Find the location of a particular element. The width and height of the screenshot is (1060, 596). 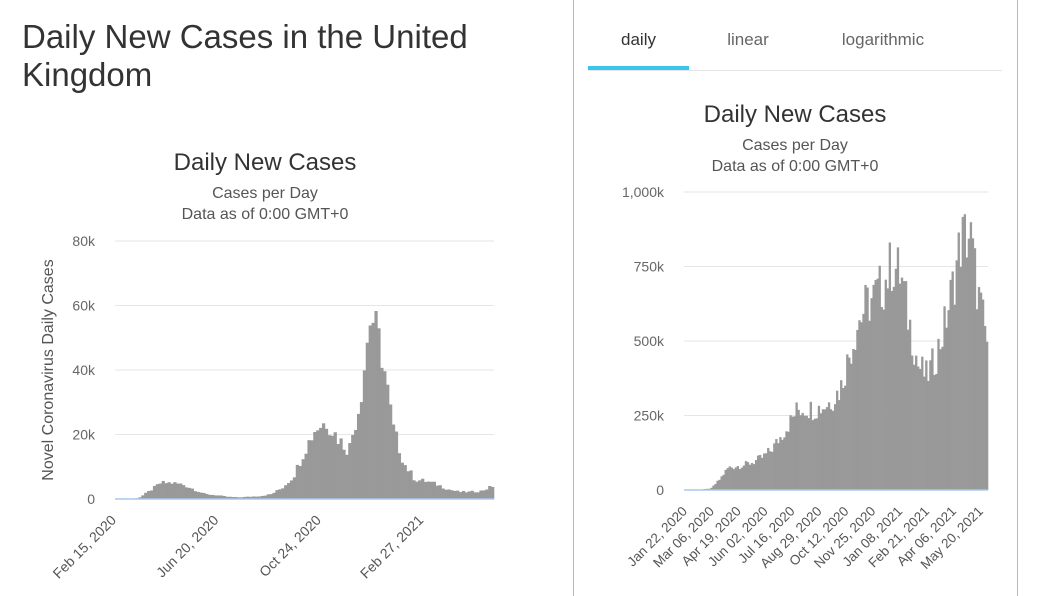

x-tick-label: Feb 27, 2021 is located at coordinates (392, 547).